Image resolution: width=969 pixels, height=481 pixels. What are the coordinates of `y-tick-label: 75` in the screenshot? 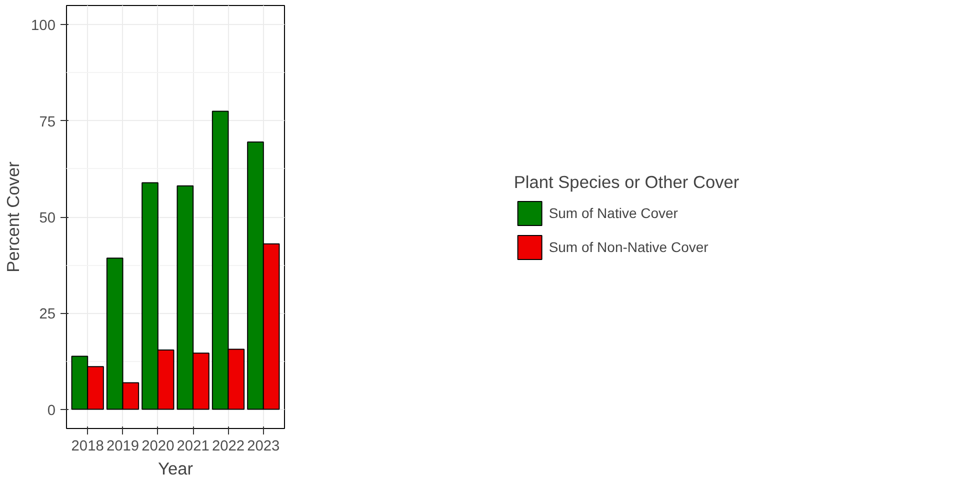 It's located at (47, 122).